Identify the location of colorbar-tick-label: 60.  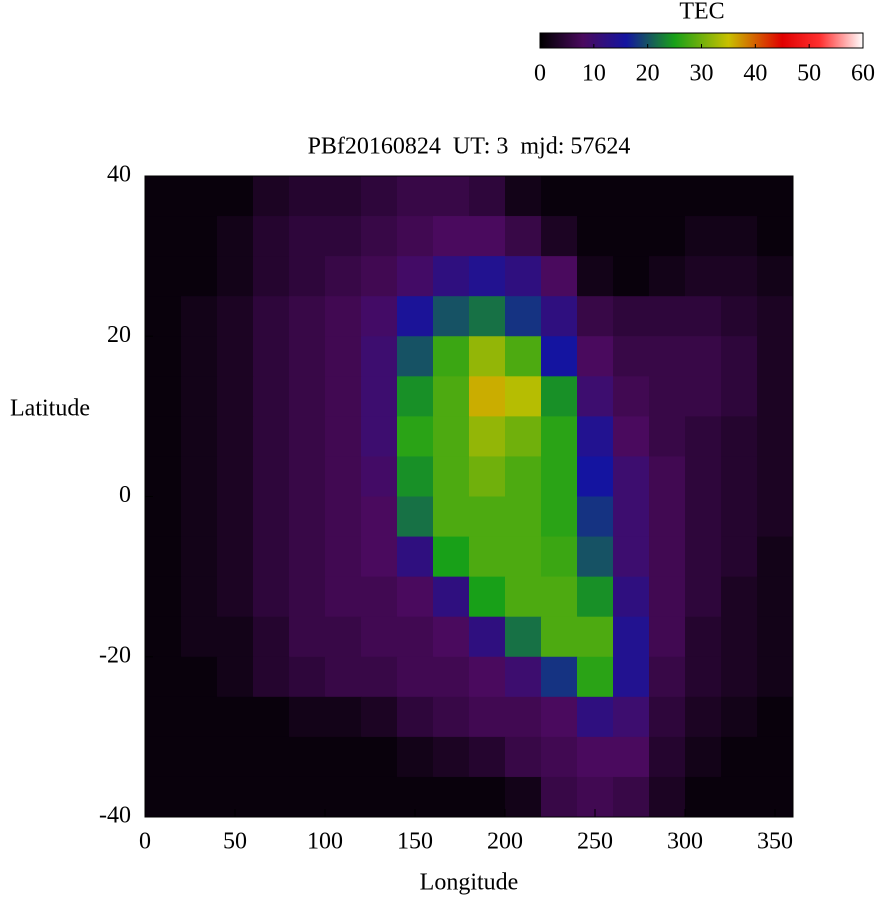
(863, 74).